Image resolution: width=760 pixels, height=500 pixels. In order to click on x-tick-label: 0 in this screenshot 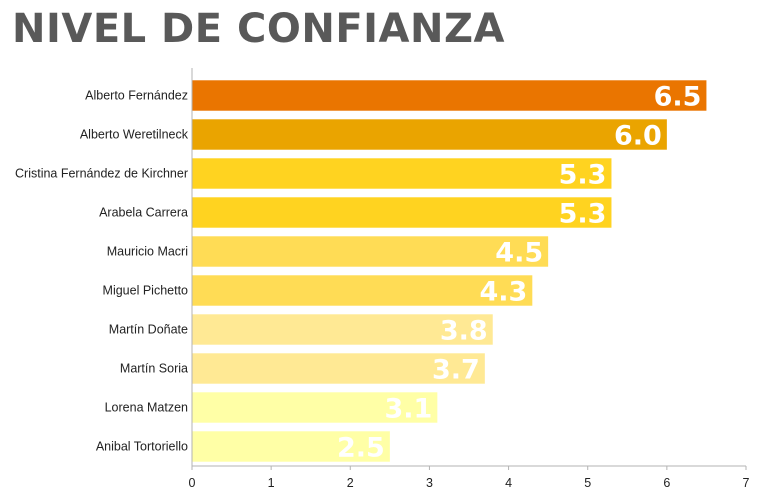, I will do `click(192, 483)`.